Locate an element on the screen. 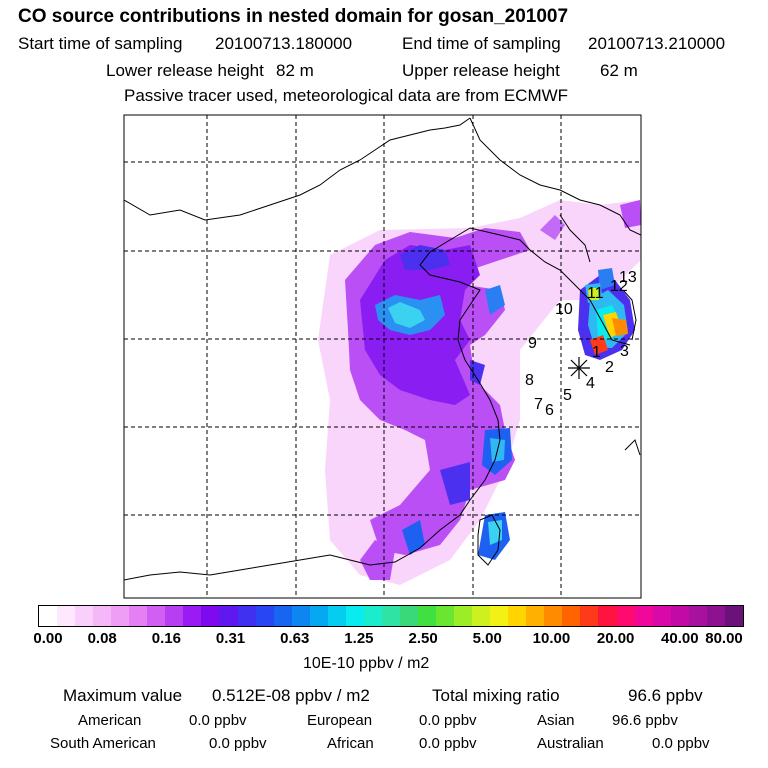 The height and width of the screenshot is (768, 768). end-time-label: End time of sampling is located at coordinates (481, 43).